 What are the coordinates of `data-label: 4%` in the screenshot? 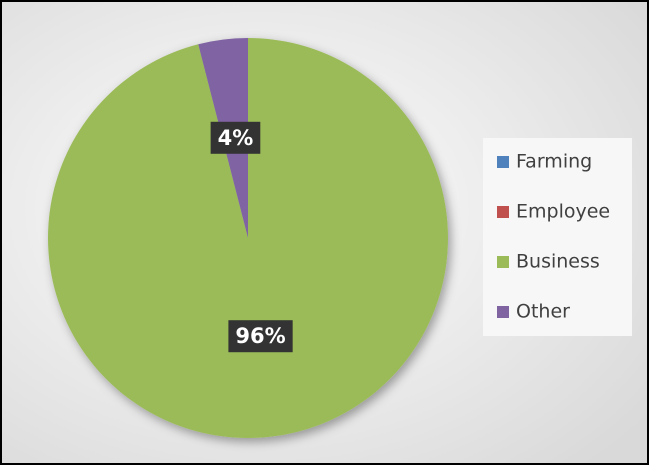 It's located at (236, 138).